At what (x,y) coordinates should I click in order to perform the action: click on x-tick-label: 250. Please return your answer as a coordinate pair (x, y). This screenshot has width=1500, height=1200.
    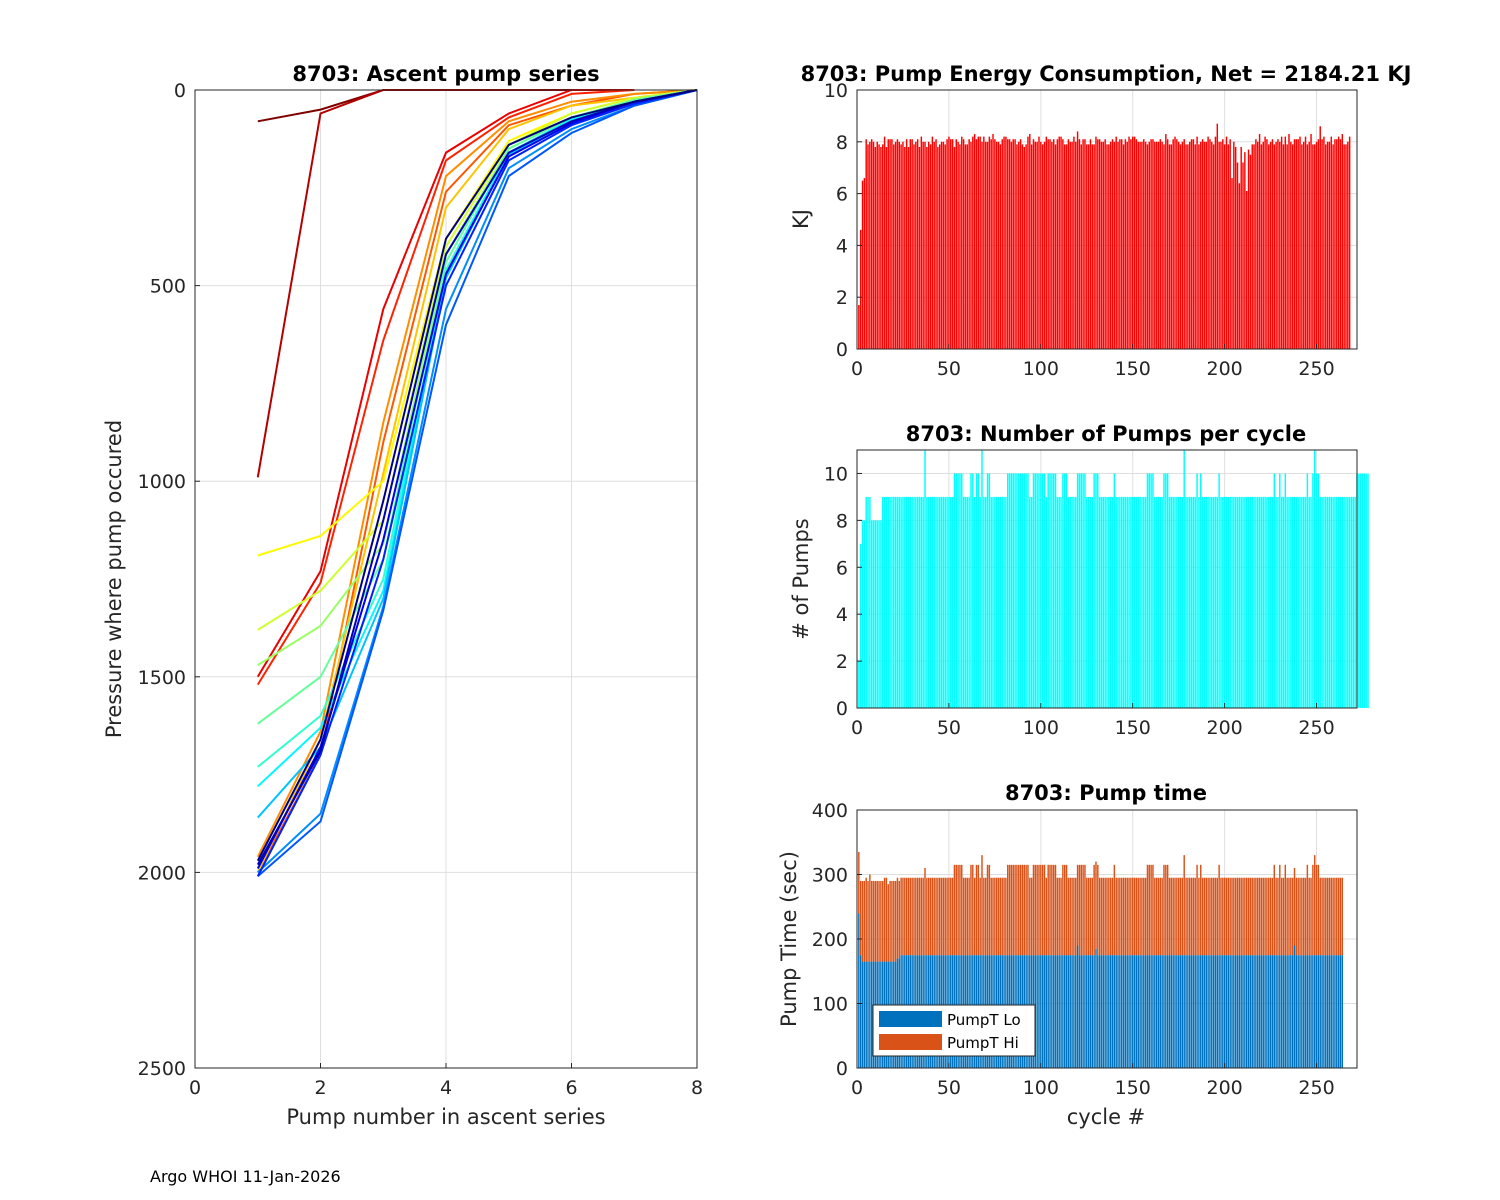
    Looking at the image, I should click on (1316, 728).